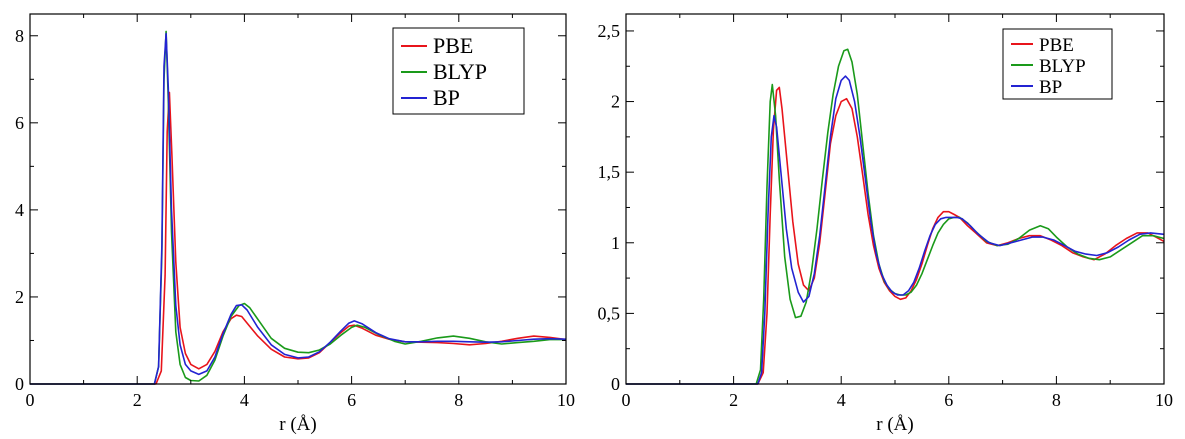 The image size is (1185, 439). Describe the element at coordinates (615, 243) in the screenshot. I see `y-tick-label: 1` at that location.